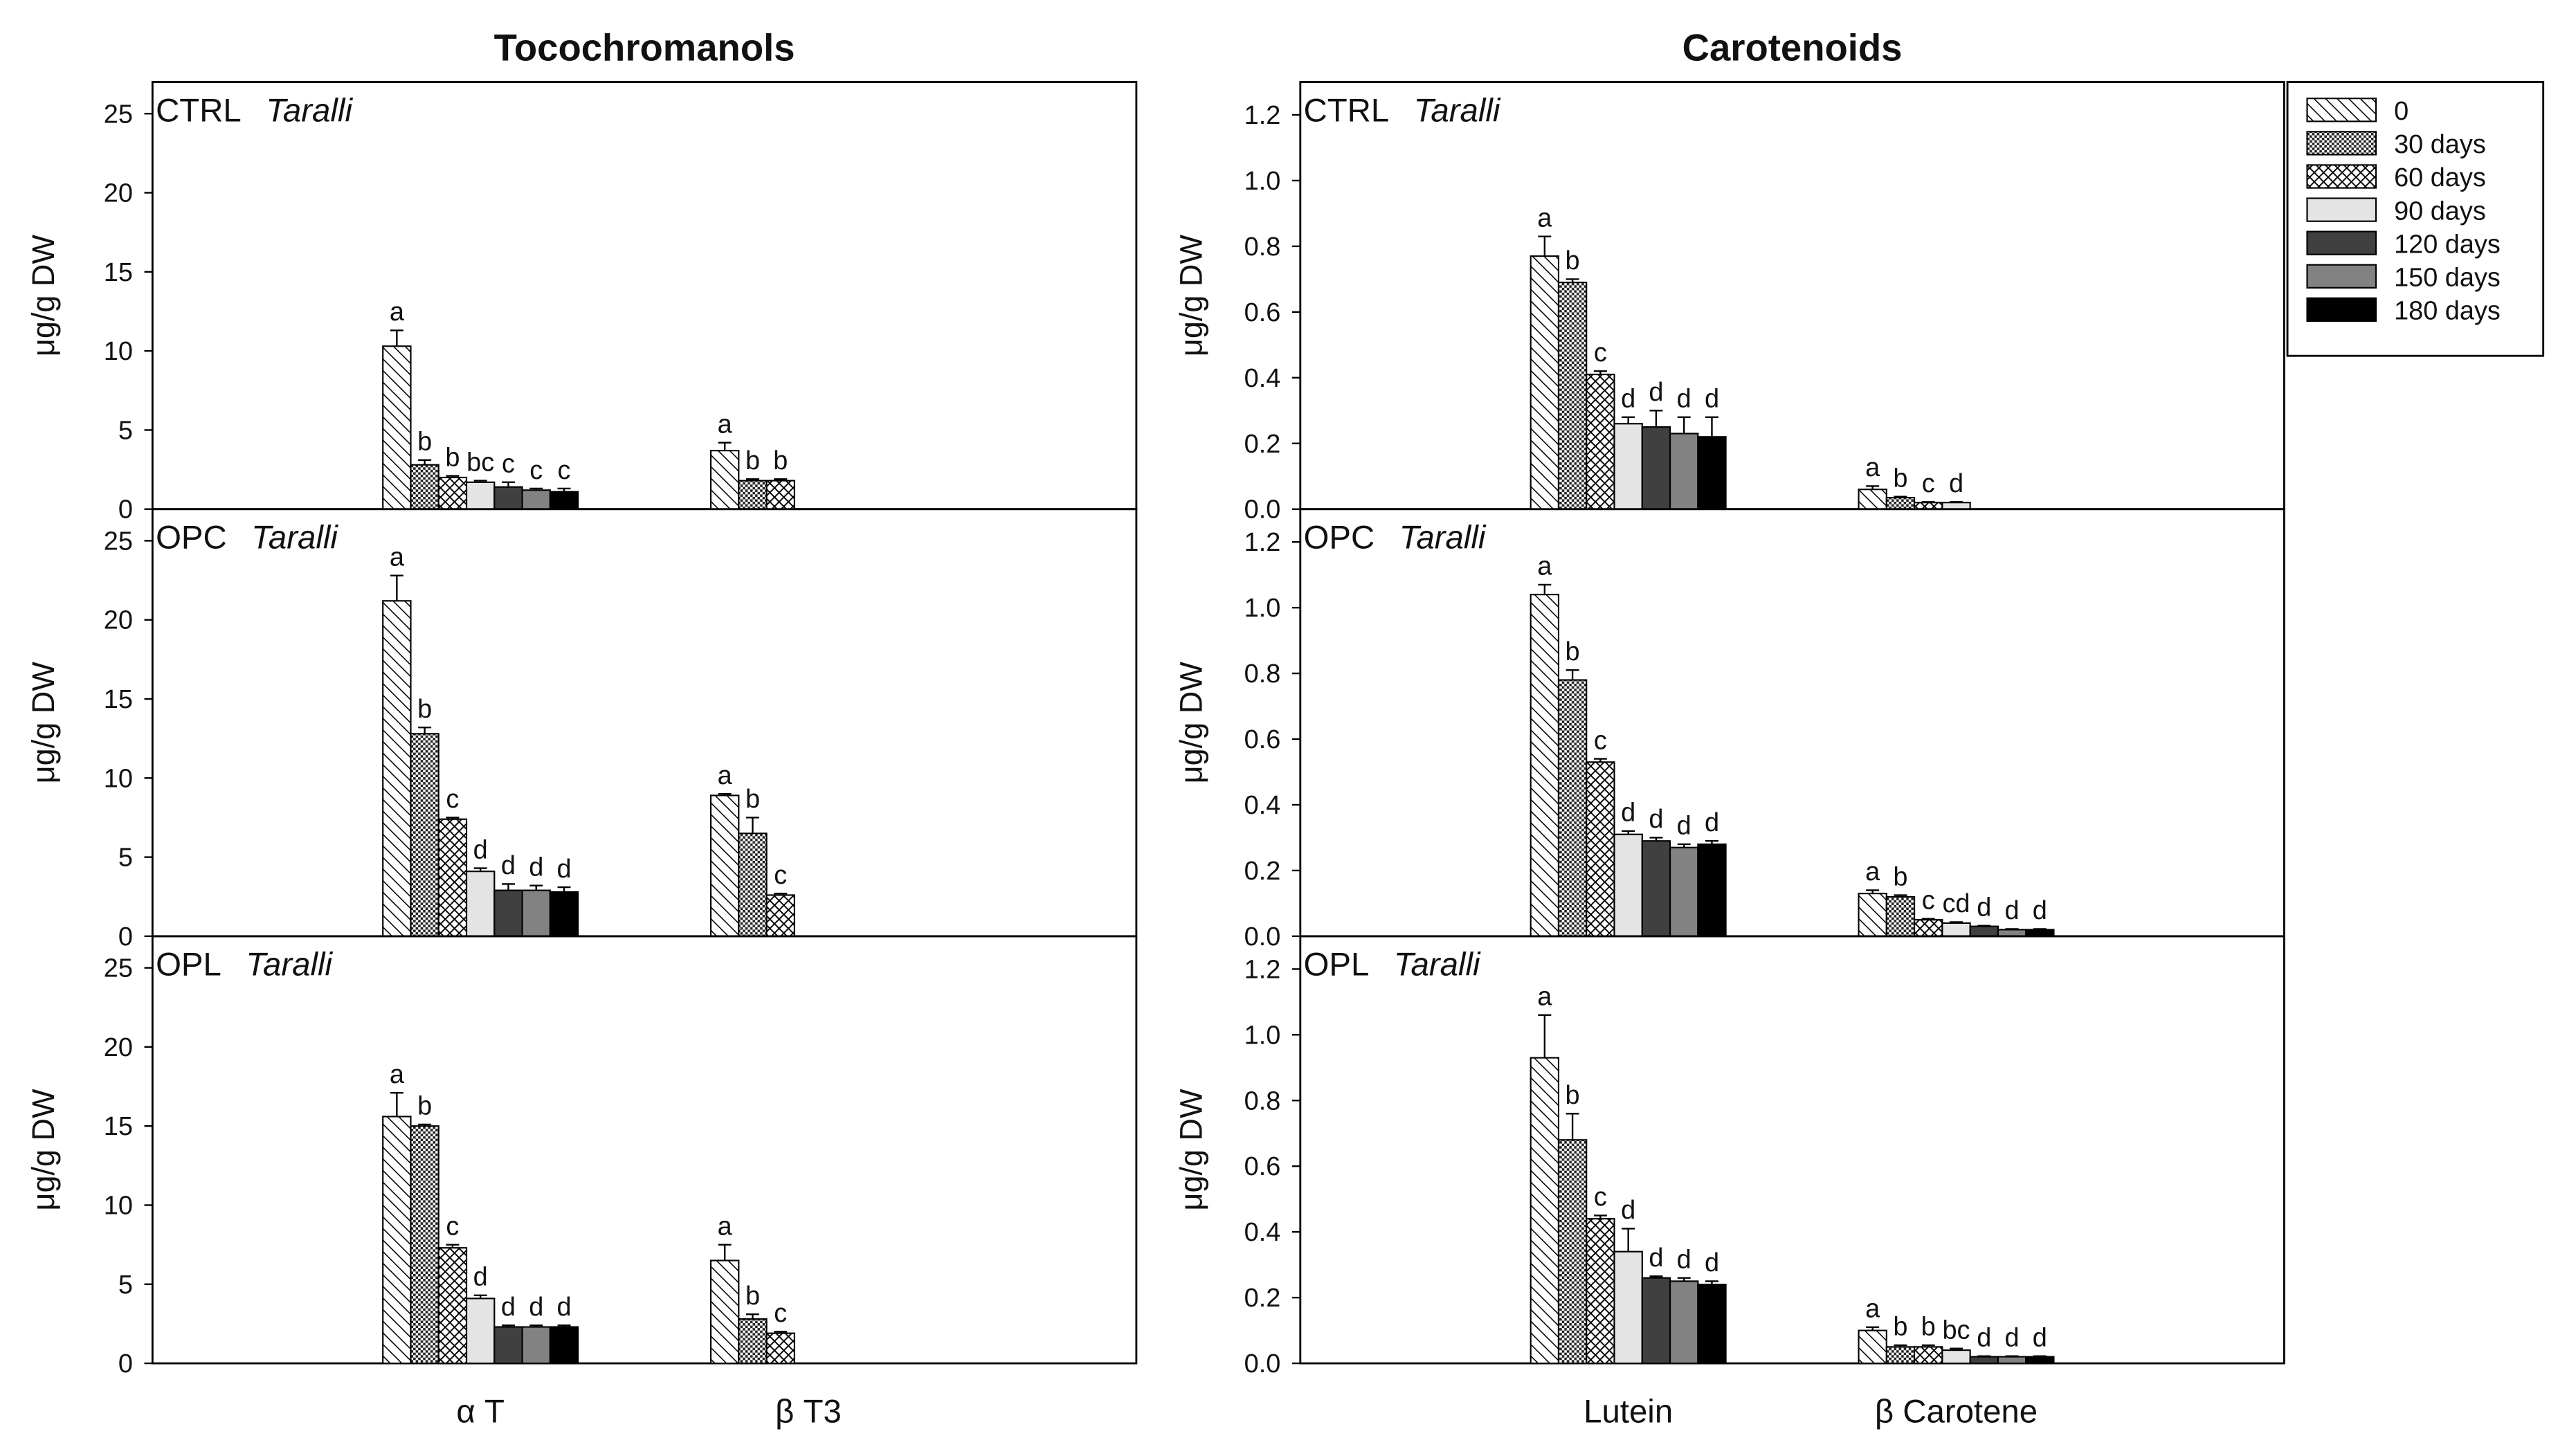  Describe the element at coordinates (119, 541) in the screenshot. I see `y-tick-label: 25` at that location.